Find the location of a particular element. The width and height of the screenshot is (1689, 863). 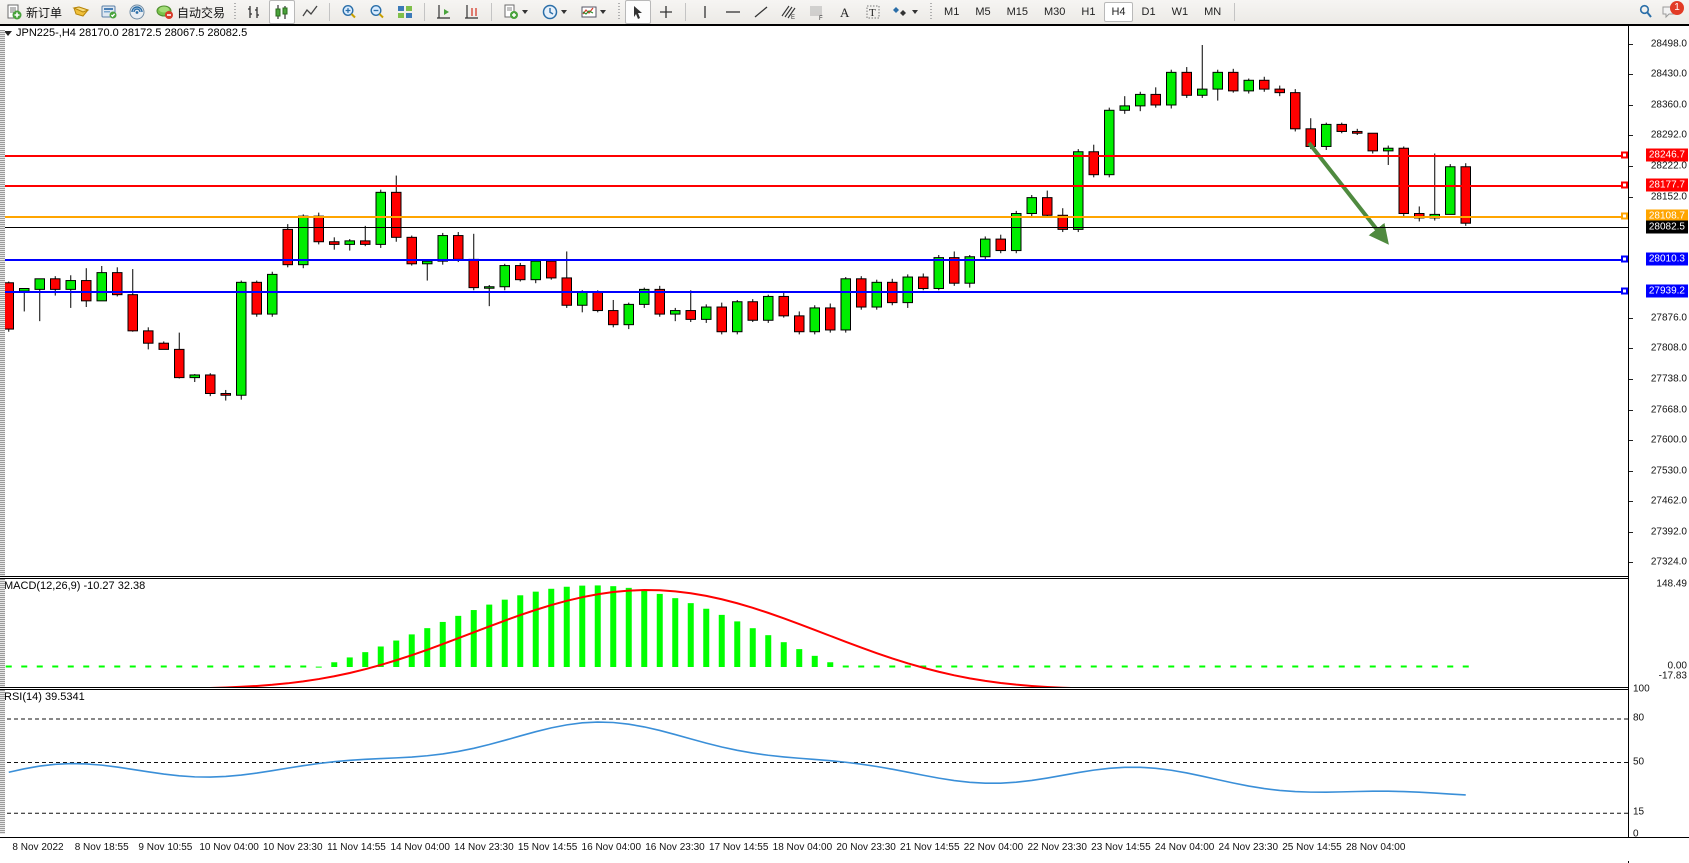

price-tick-label: 28292.0 is located at coordinates (1668, 135).